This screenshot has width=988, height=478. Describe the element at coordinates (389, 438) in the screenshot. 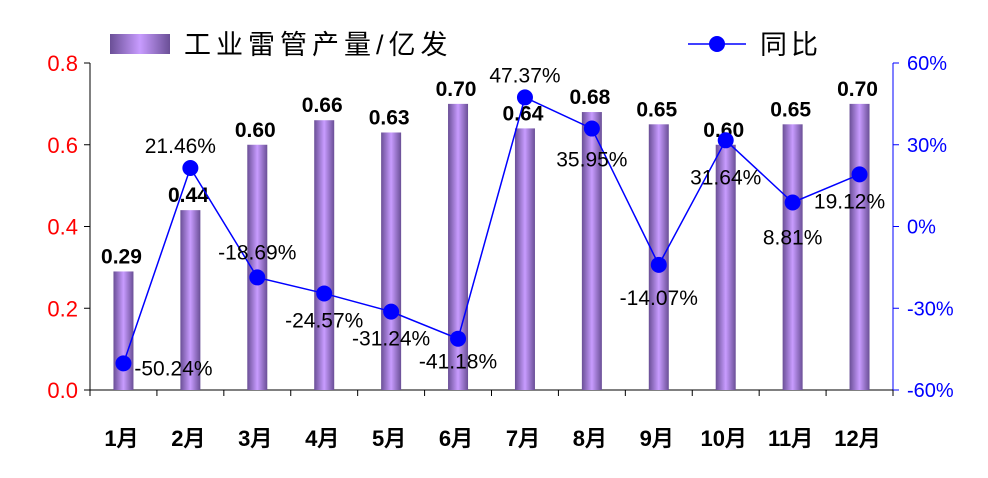

I see `x-tick-label: 5月` at that location.